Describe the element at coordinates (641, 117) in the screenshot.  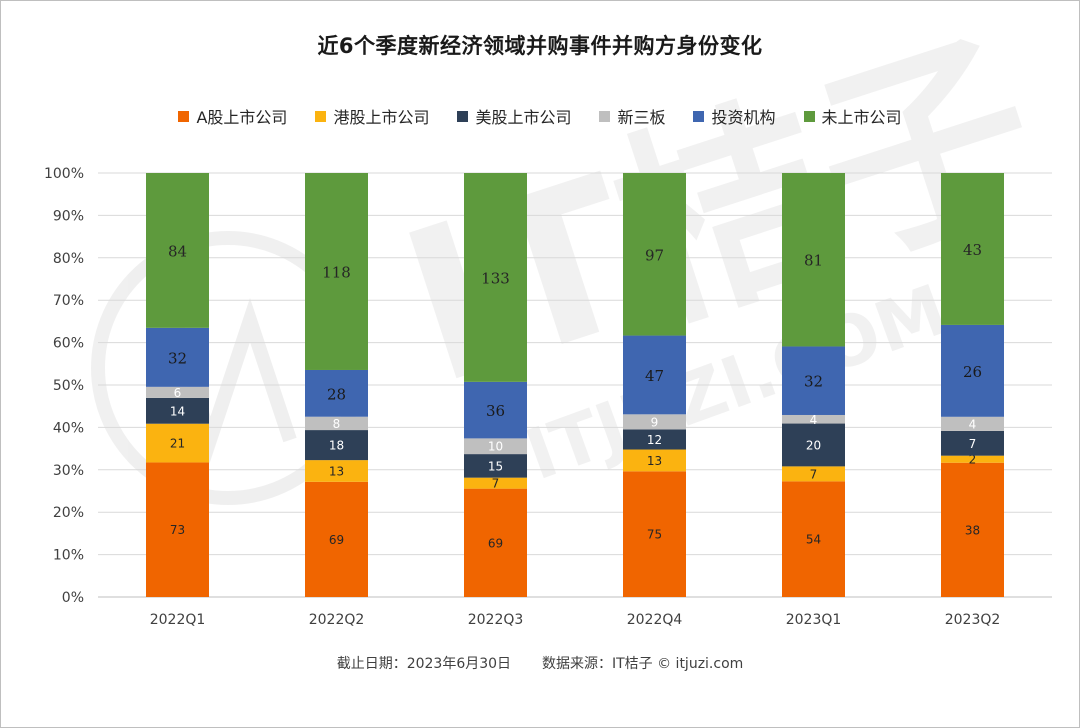
I see `legend-label: 新三板` at that location.